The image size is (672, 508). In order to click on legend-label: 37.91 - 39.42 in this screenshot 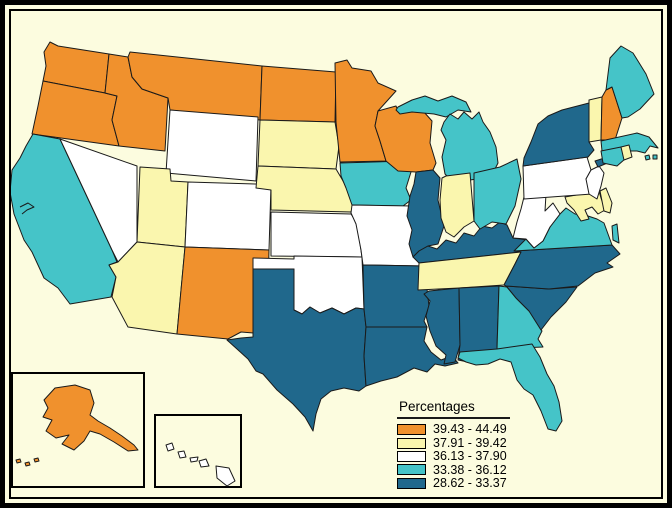, I will do `click(470, 442)`.